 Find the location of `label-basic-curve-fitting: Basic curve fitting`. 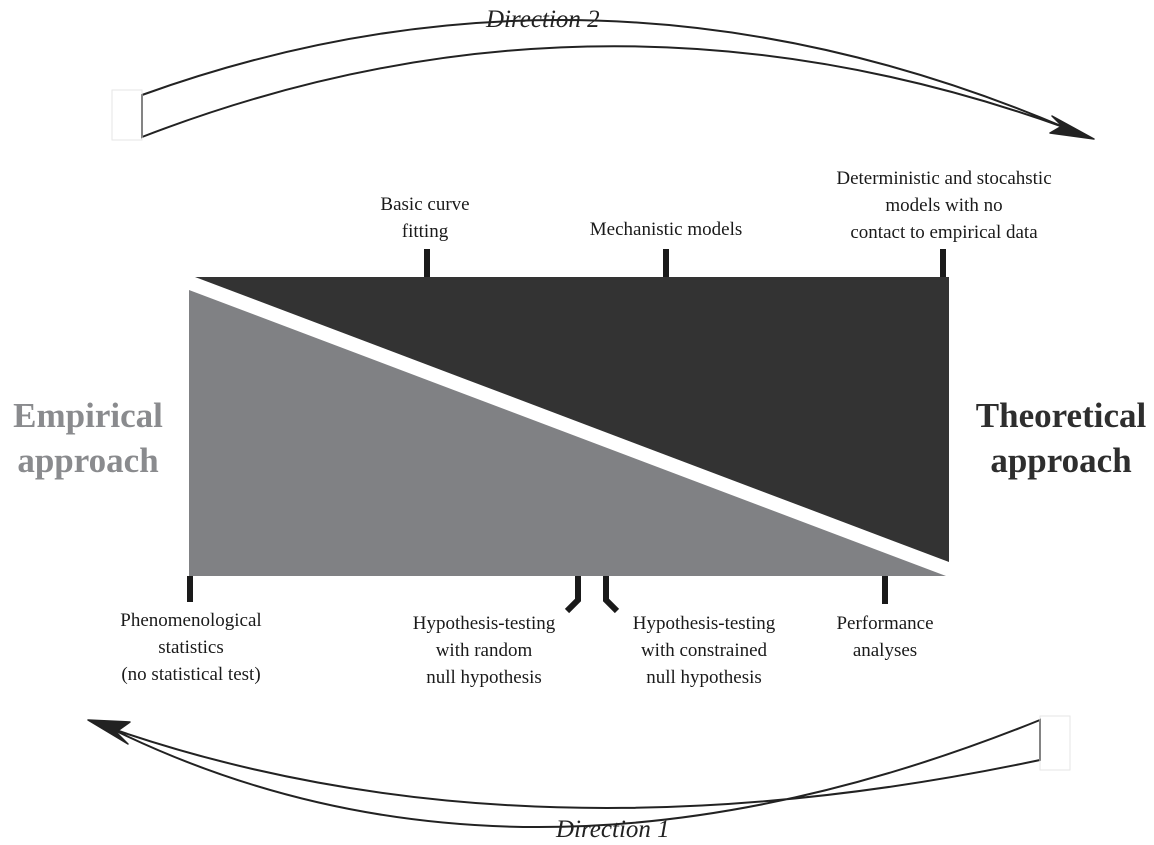

label-basic-curve-fitting: Basic curve fitting is located at coordinates (425, 218).